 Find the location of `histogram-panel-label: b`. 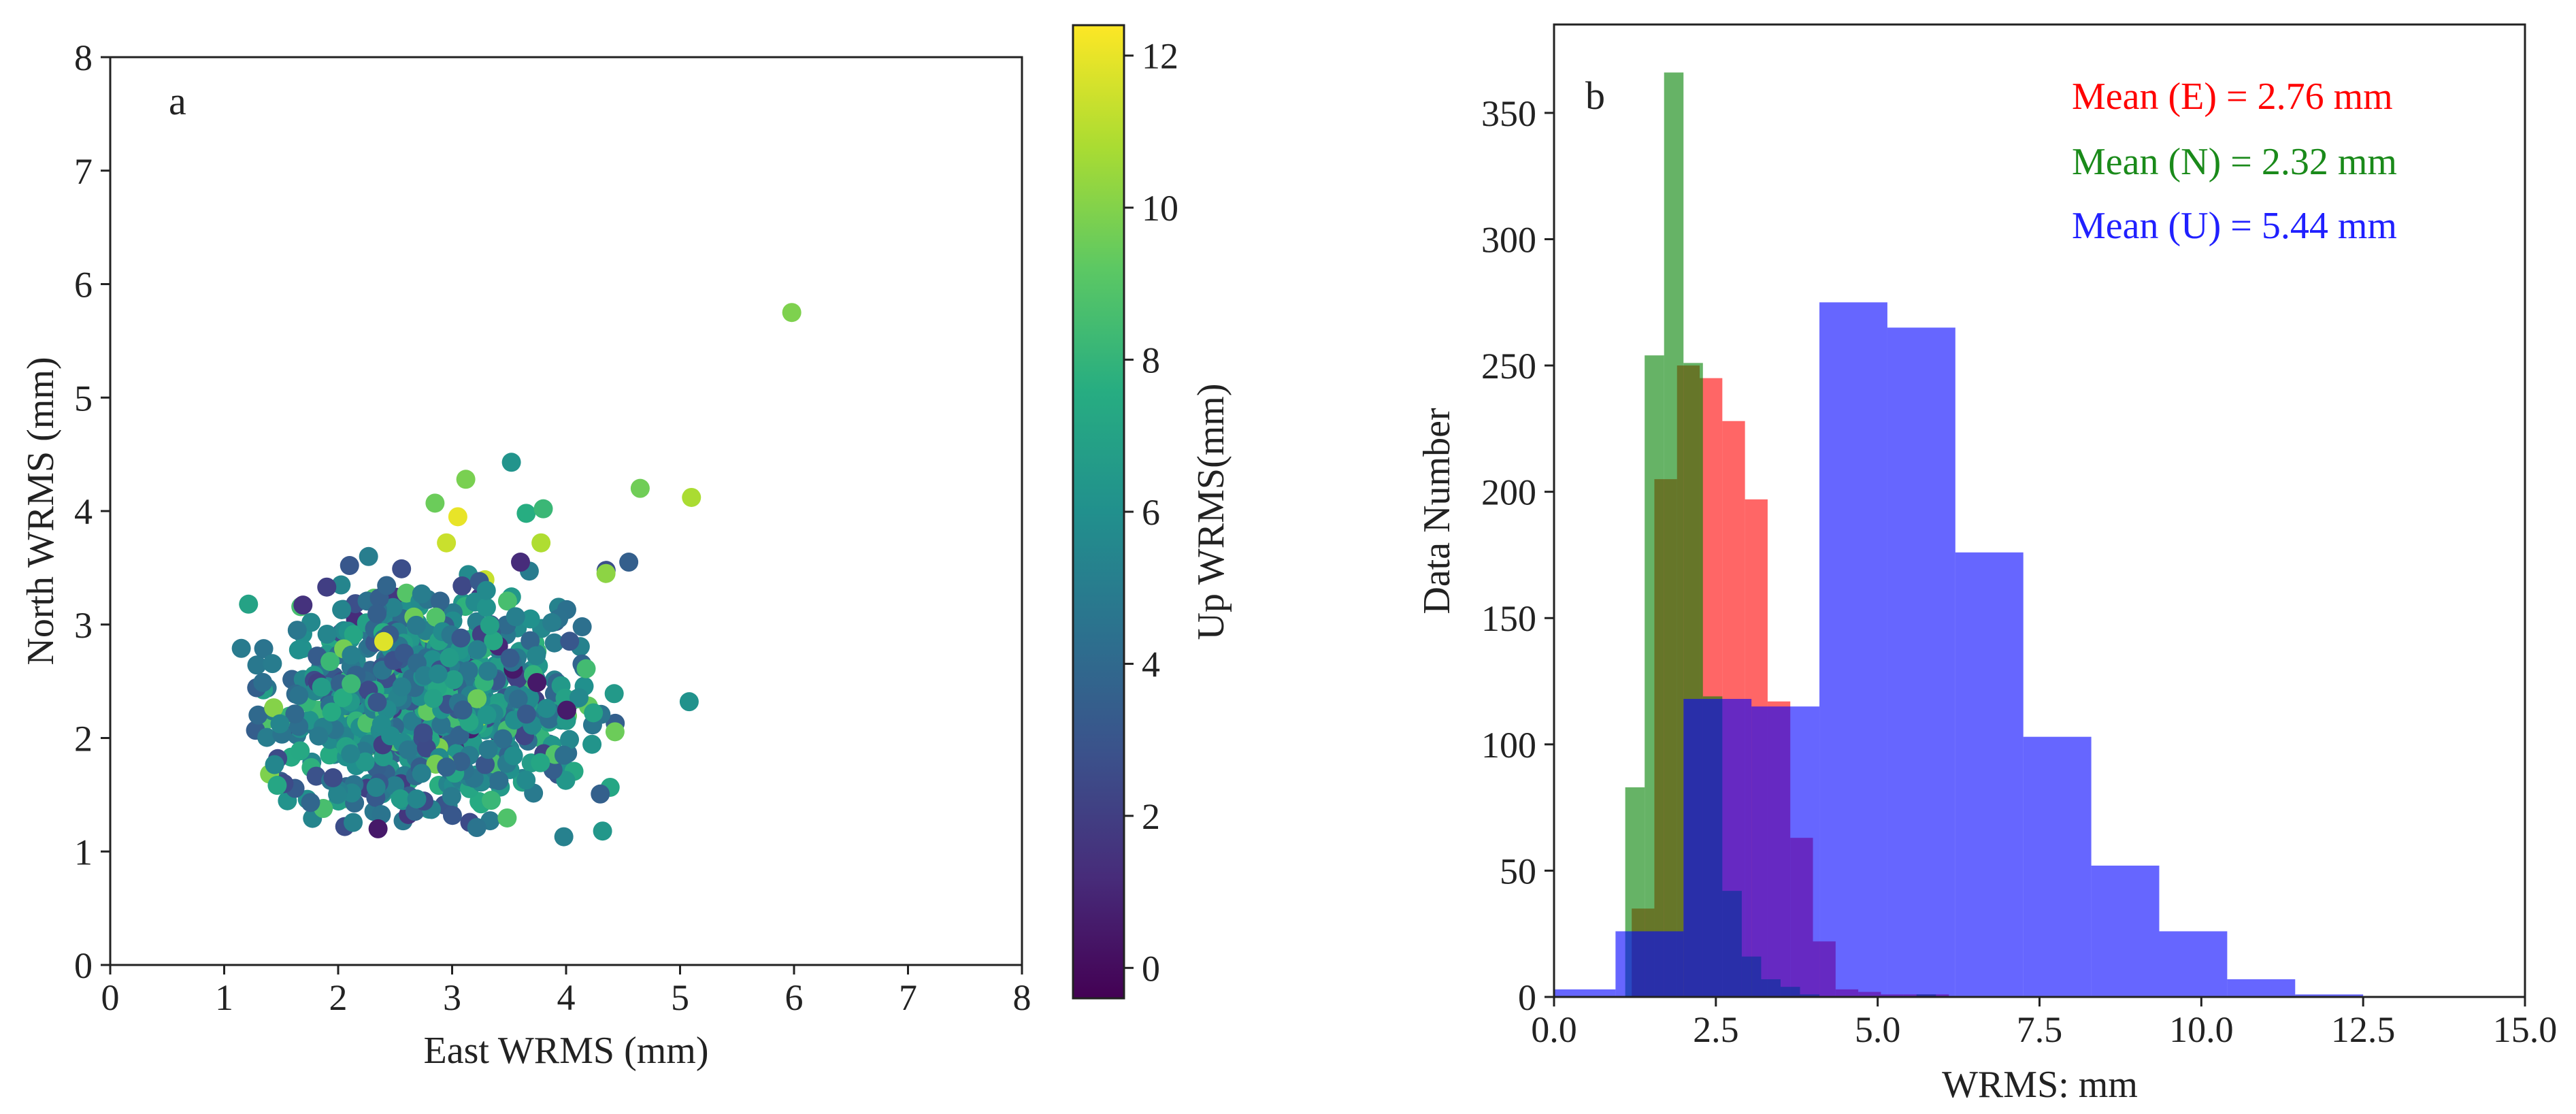

histogram-panel-label: b is located at coordinates (1595, 95).